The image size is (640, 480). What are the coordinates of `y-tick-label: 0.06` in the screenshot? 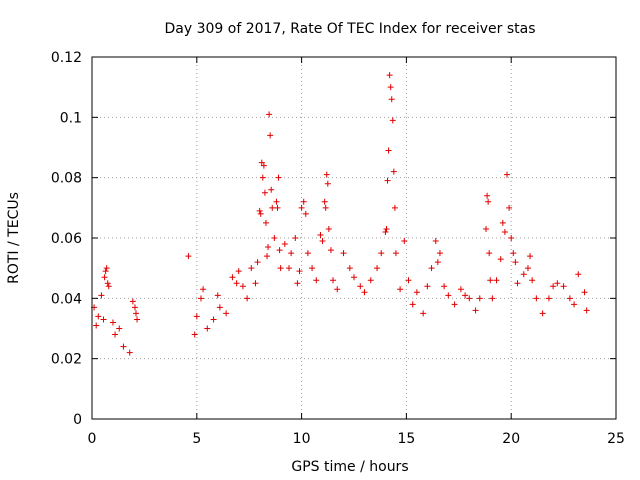 It's located at (66, 239).